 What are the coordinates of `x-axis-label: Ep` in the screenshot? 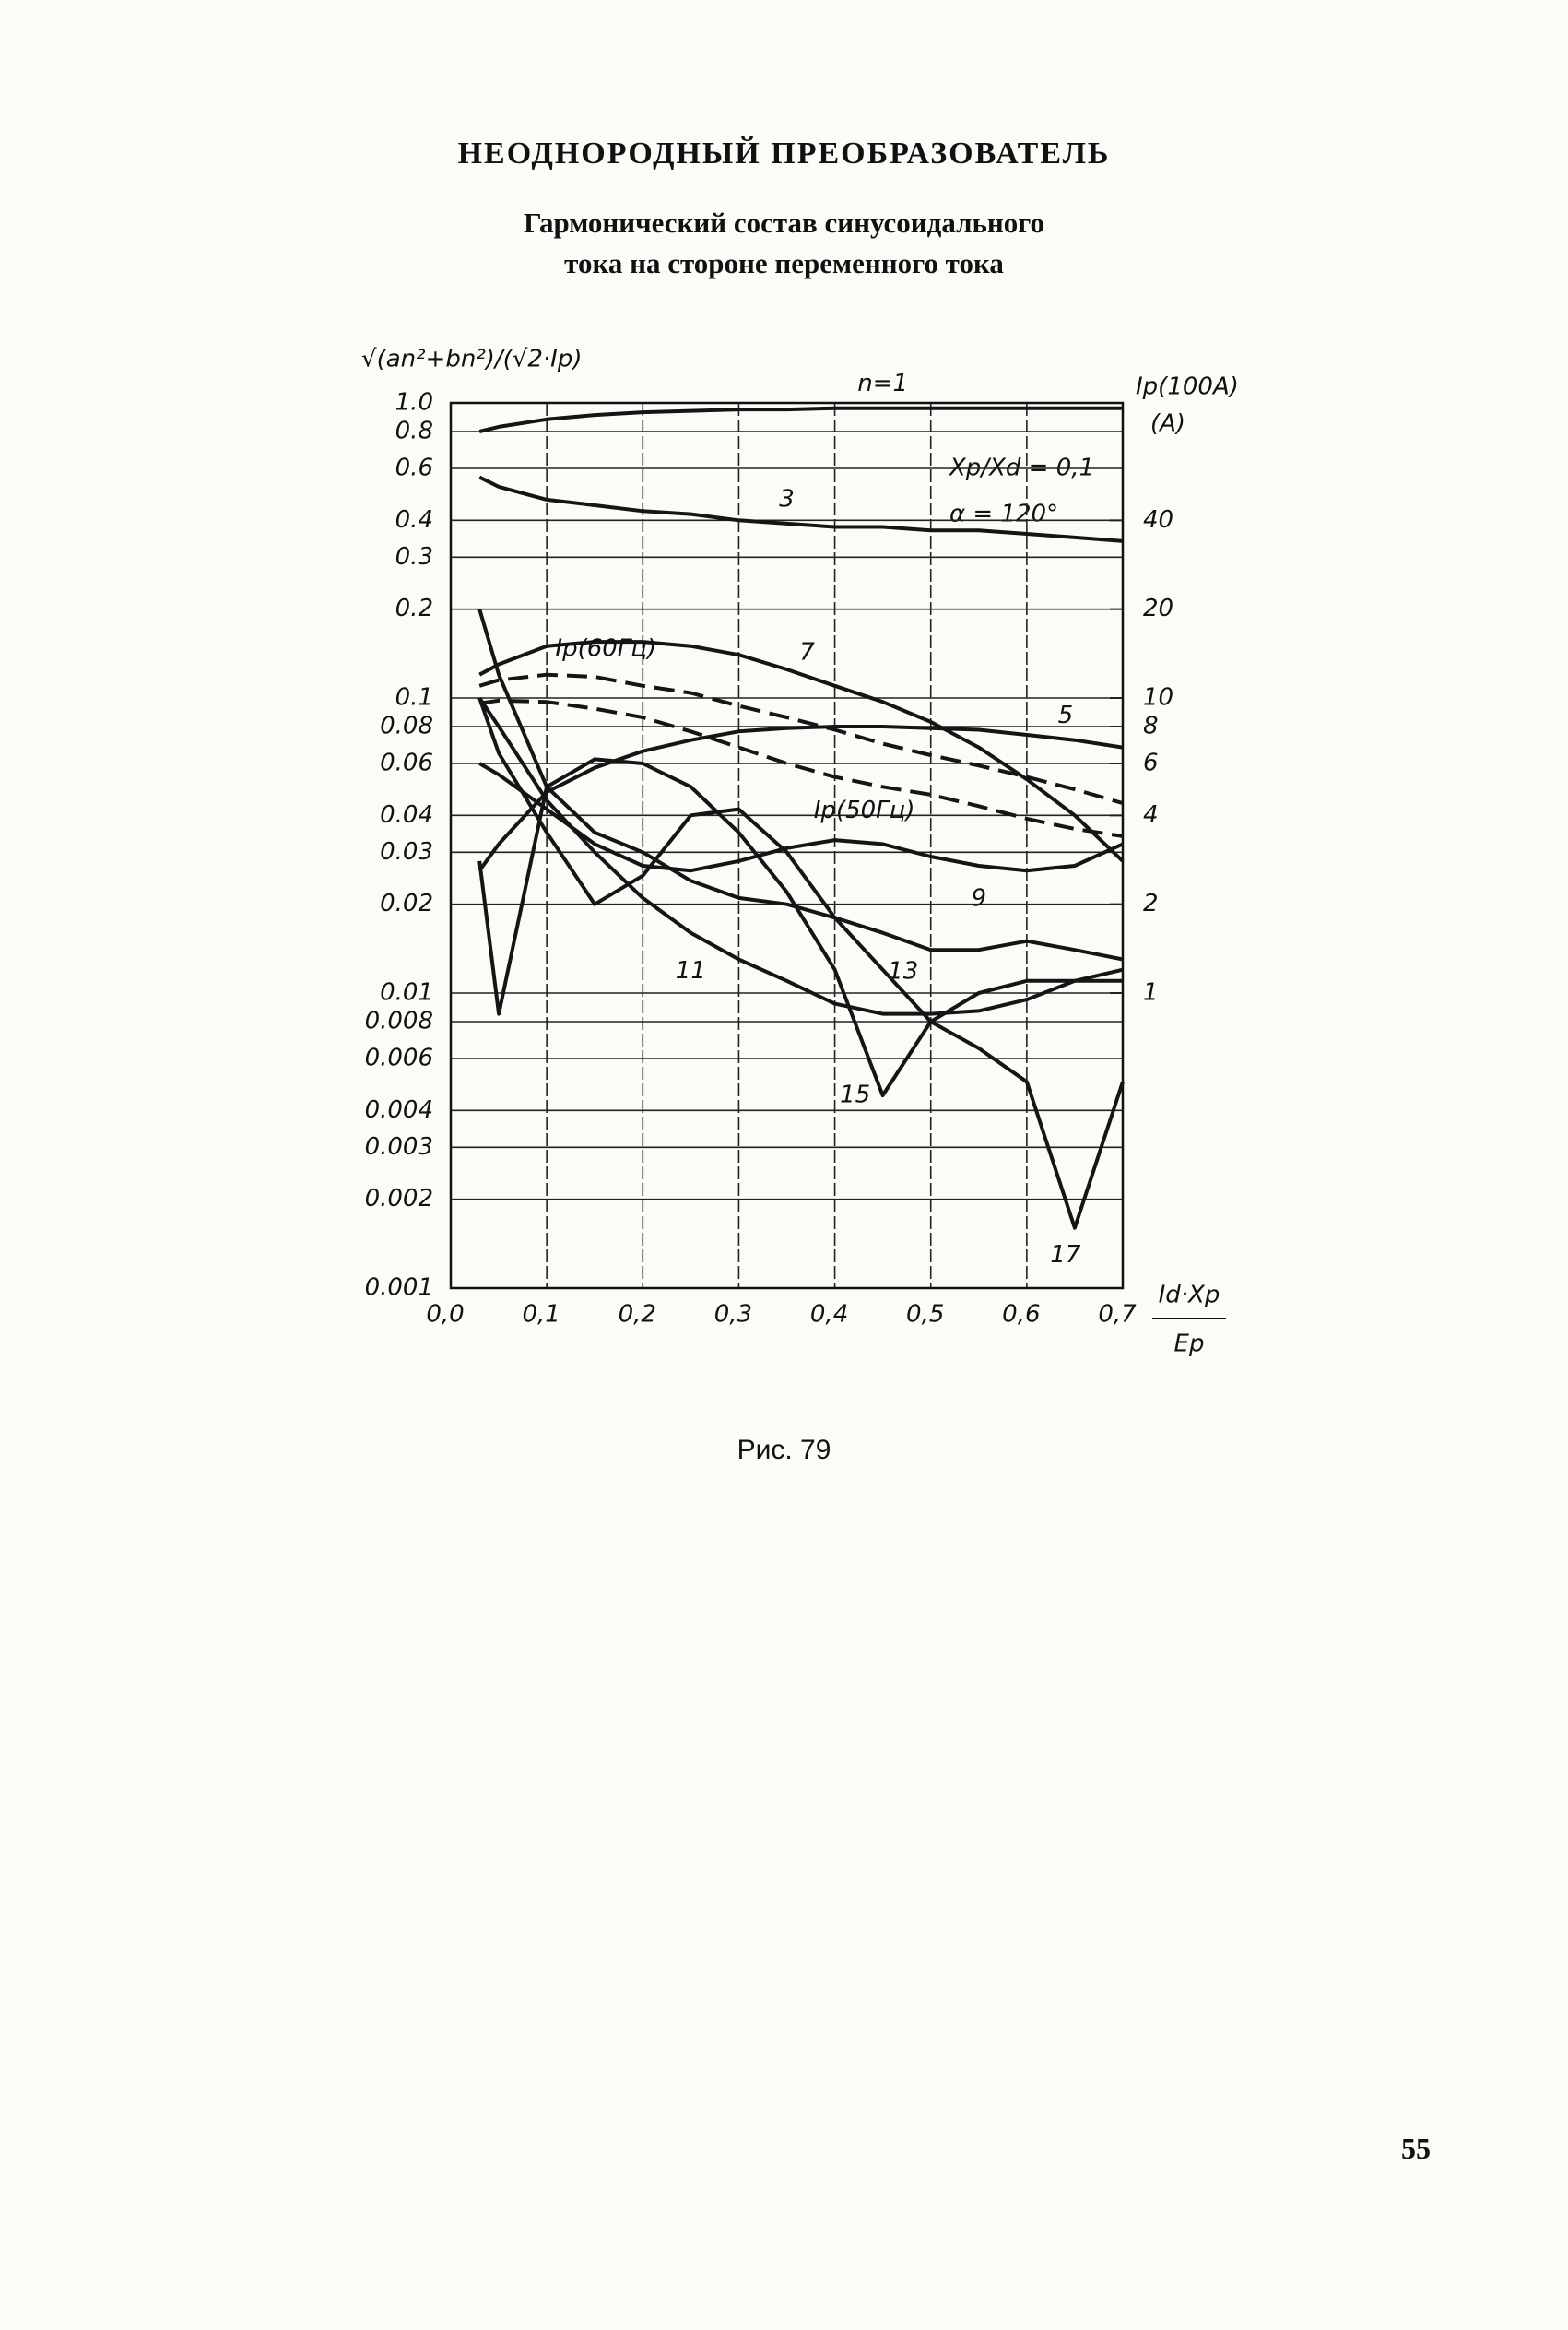 It's located at (1189, 1345).